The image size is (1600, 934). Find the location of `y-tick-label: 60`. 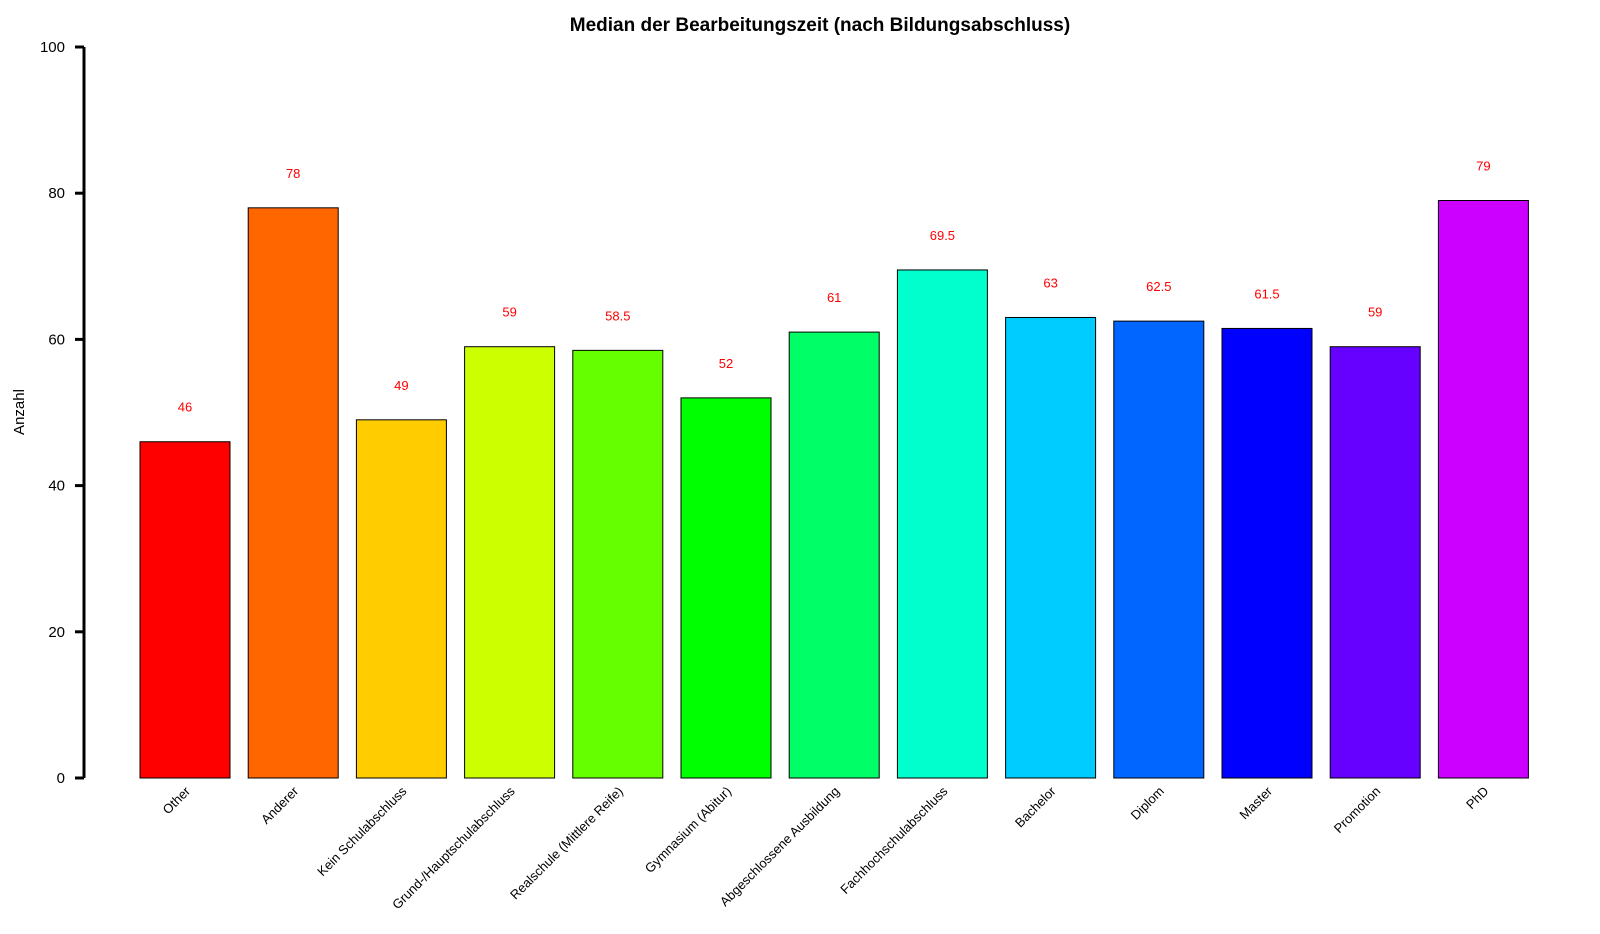

y-tick-label: 60 is located at coordinates (56, 339).